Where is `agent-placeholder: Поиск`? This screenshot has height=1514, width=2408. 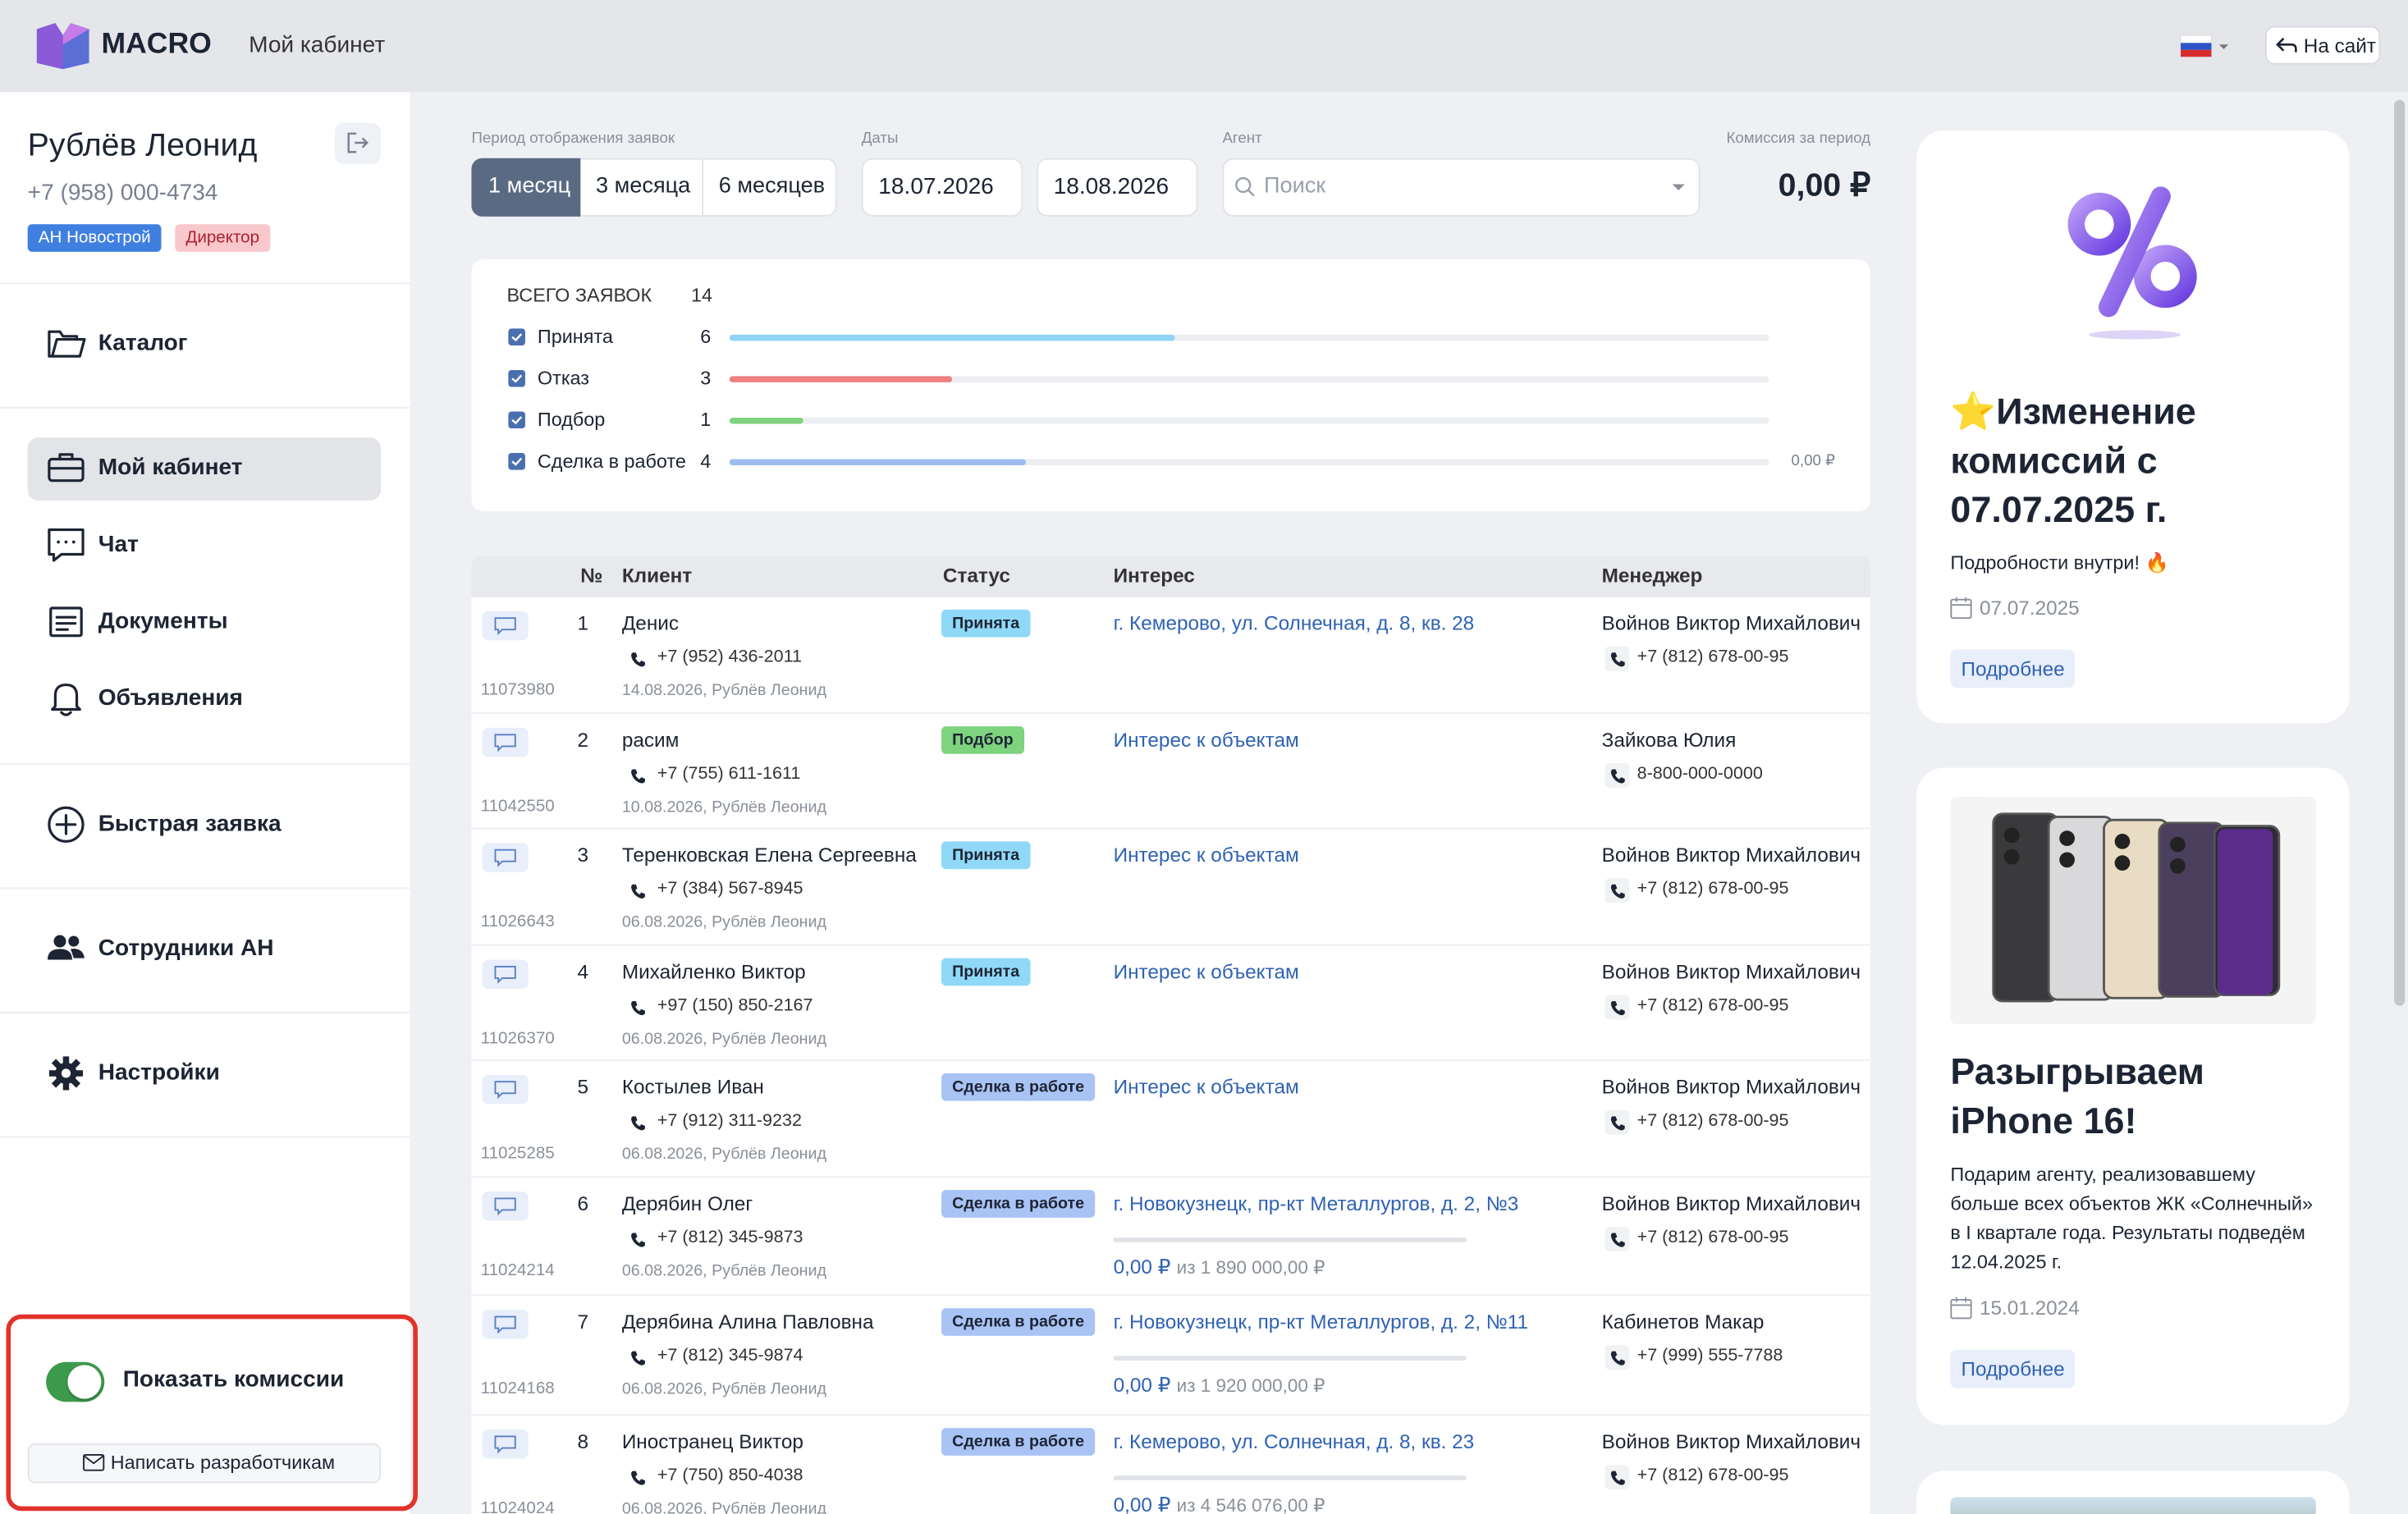
agent-placeholder: Поиск is located at coordinates (1294, 186).